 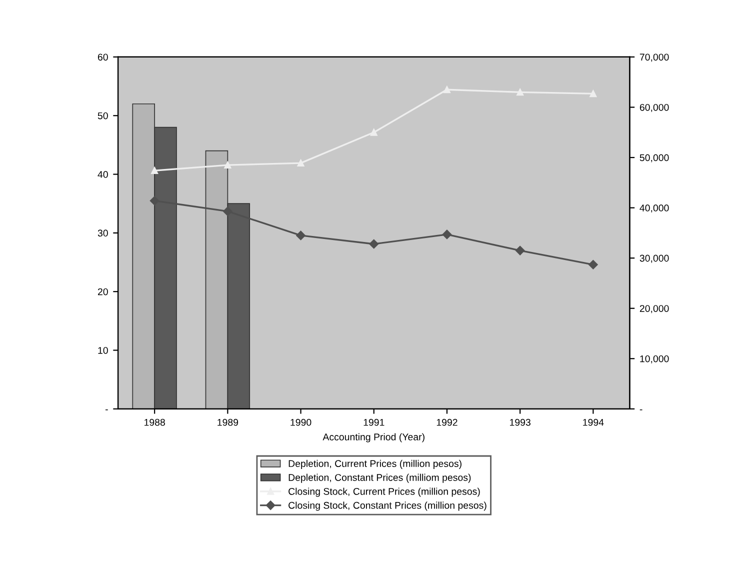 What do you see at coordinates (379, 478) in the screenshot?
I see `legend-label: Depletion, Constant Prices (milliom pesos)` at bounding box center [379, 478].